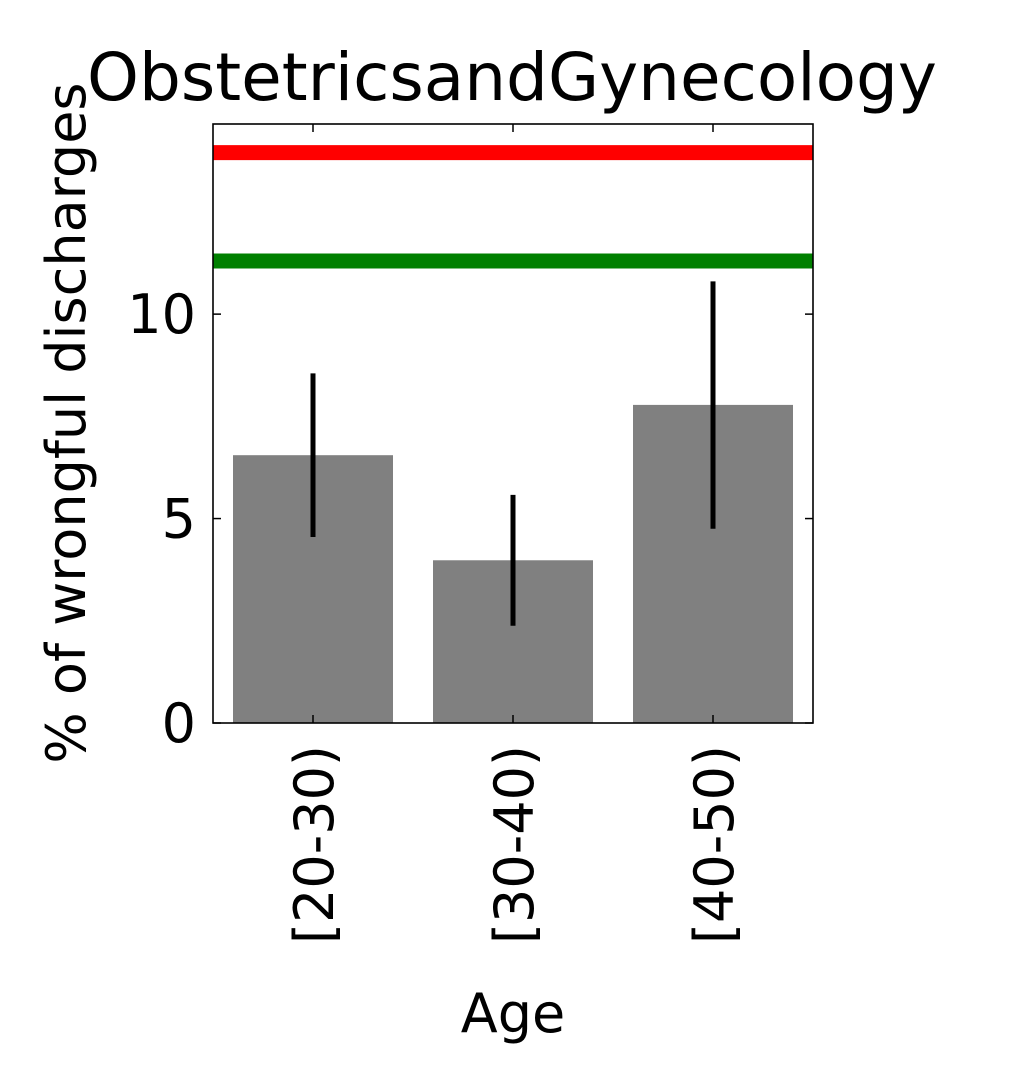 The image size is (1025, 1075). What do you see at coordinates (314, 844) in the screenshot?
I see `x-tick-label: [20-30)` at bounding box center [314, 844].